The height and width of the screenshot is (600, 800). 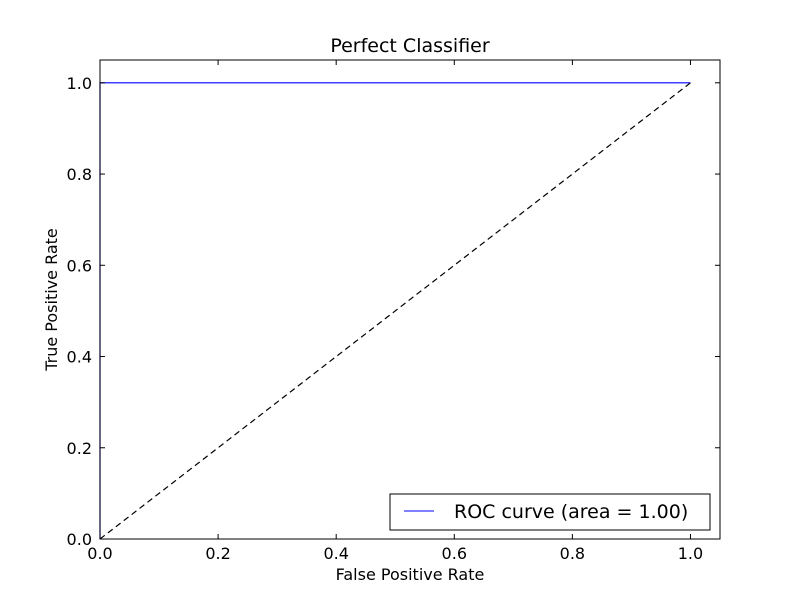 I want to click on y-tick-label: 0.6, so click(x=79, y=265).